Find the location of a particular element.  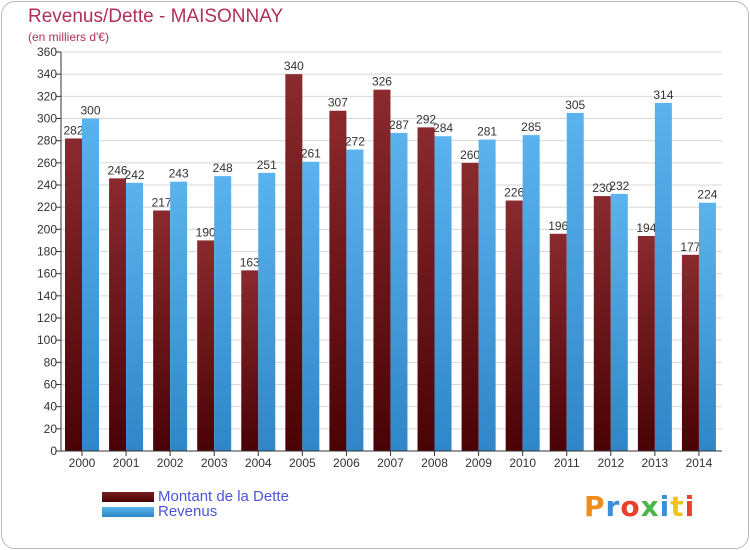

x-tick-label: 2001 is located at coordinates (126, 463).